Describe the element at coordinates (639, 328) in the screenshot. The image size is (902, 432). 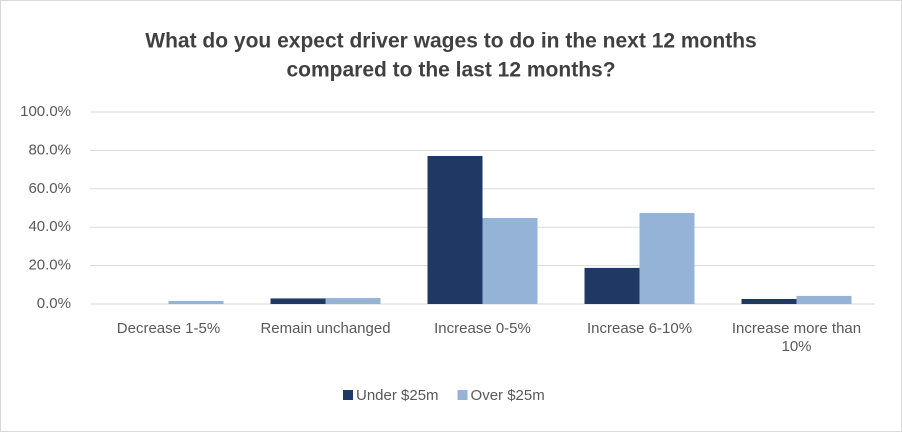
I see `x-tick-label: Increase 6-10%` at that location.